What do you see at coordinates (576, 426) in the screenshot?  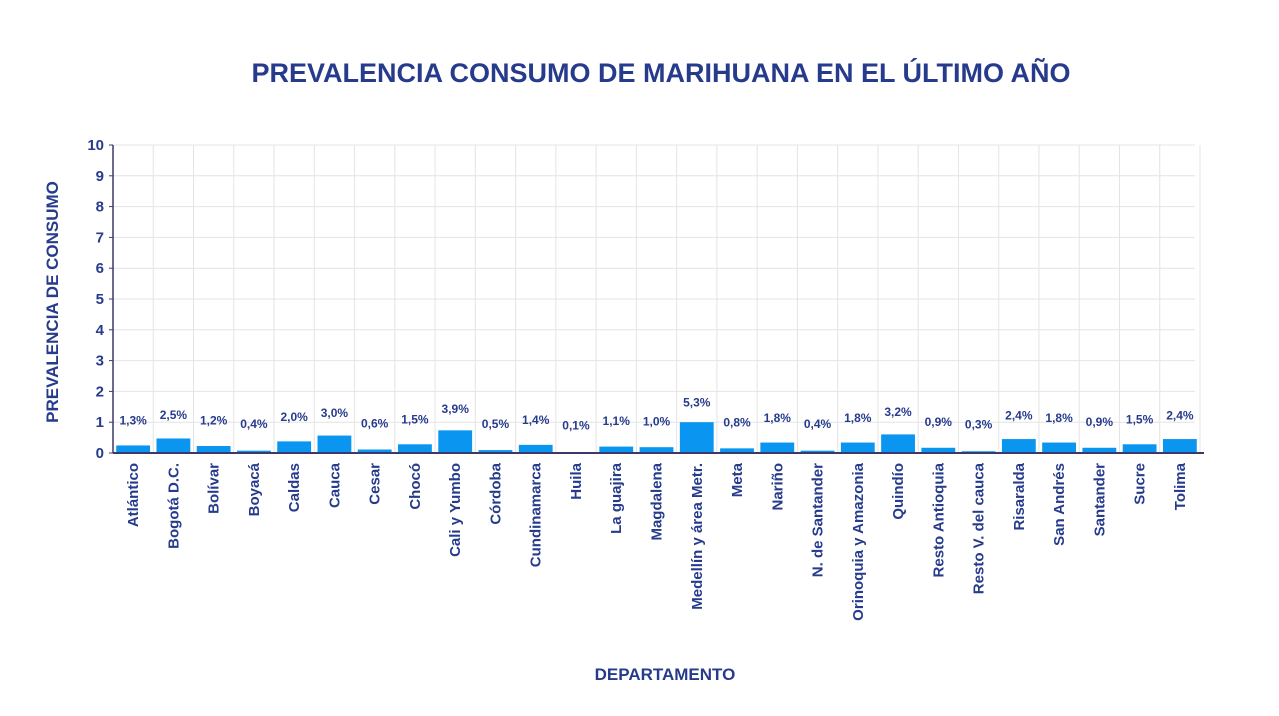 I see `data-label: 0,1%` at bounding box center [576, 426].